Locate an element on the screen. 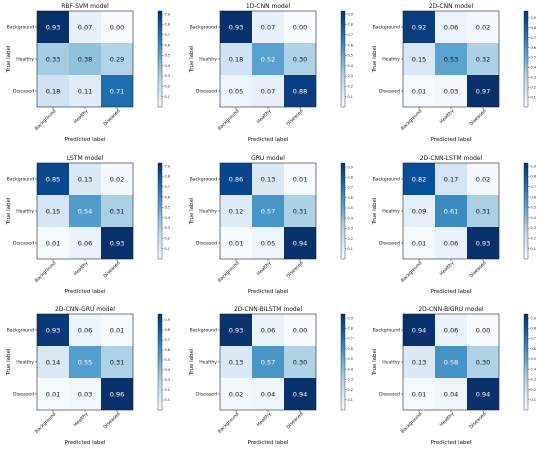  chart-title: 2D-CNN-BiLSTM model is located at coordinates (268, 309).